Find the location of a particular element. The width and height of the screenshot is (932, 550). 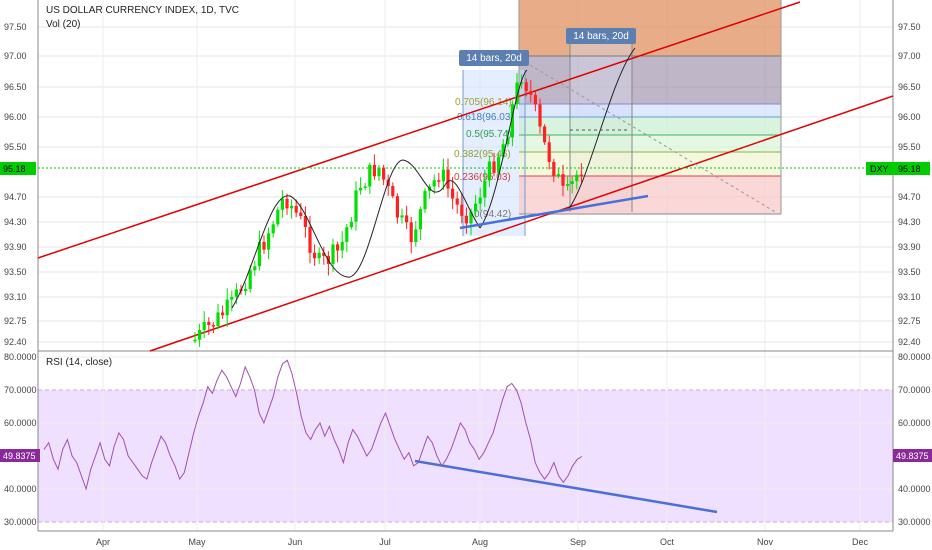

price-tick-label: 97.50 is located at coordinates (909, 27).